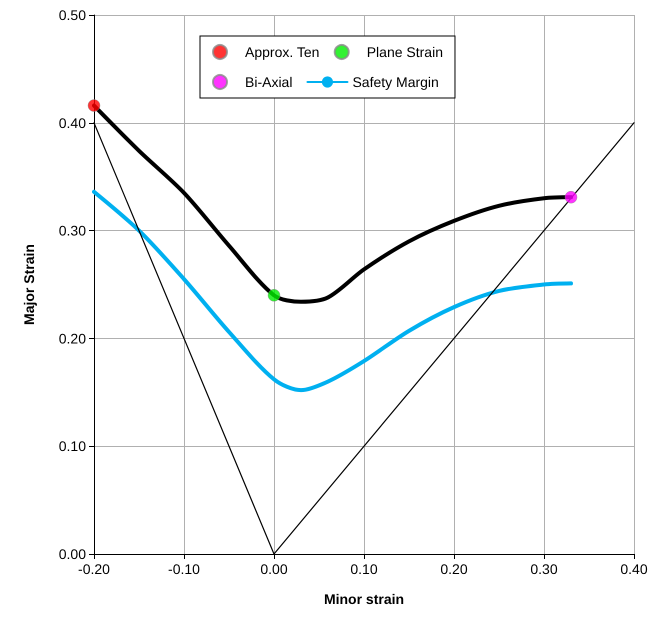  I want to click on y-tick-label: 0.00, so click(72, 554).